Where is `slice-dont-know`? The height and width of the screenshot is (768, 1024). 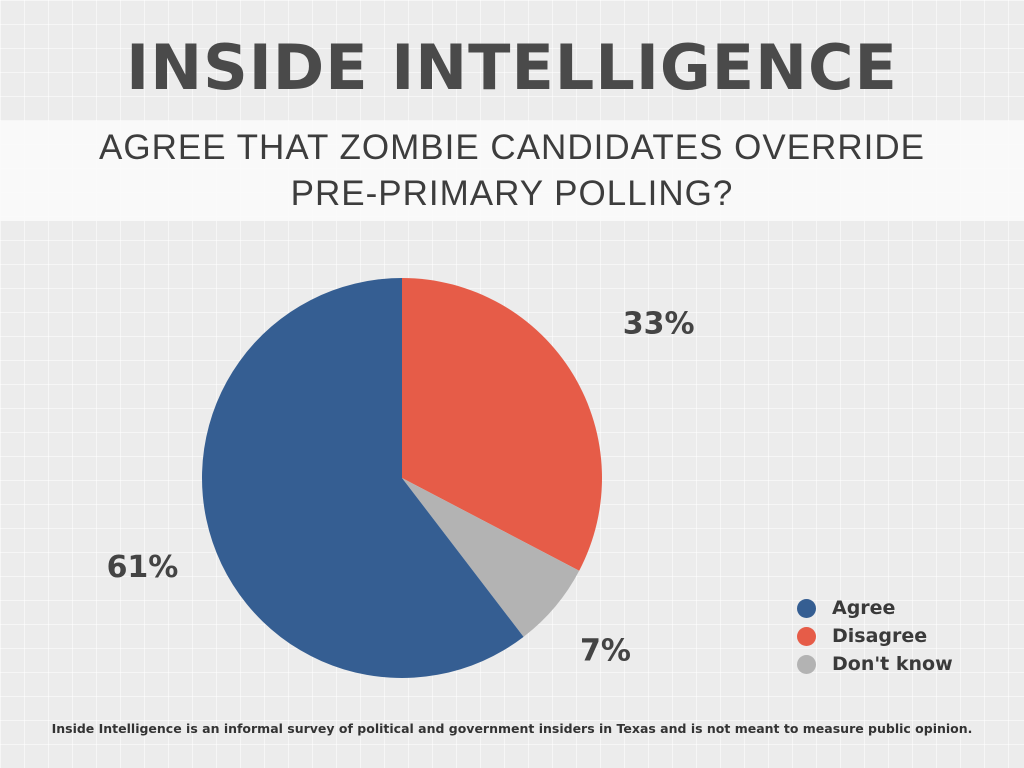
slice-dont-know is located at coordinates (491, 557).